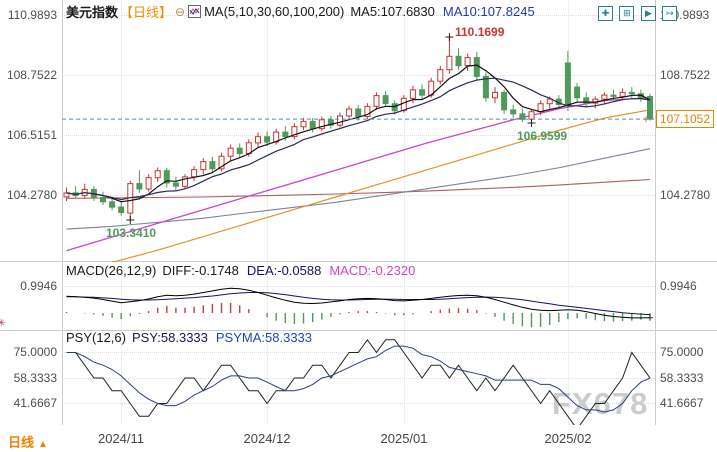  I want to click on bottom-time-axis: 日线 ▲ 2024/11 2024/12 2025/01 2025/02, so click(358, 438).